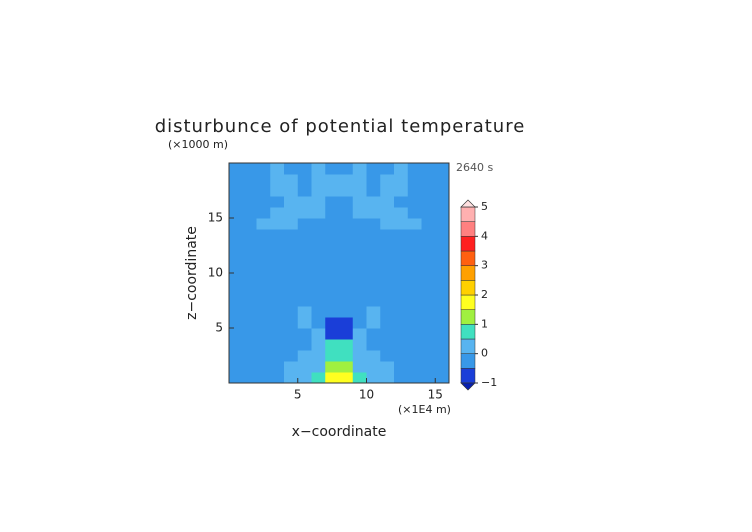  I want to click on colorbar-tick-label: −1, so click(489, 382).